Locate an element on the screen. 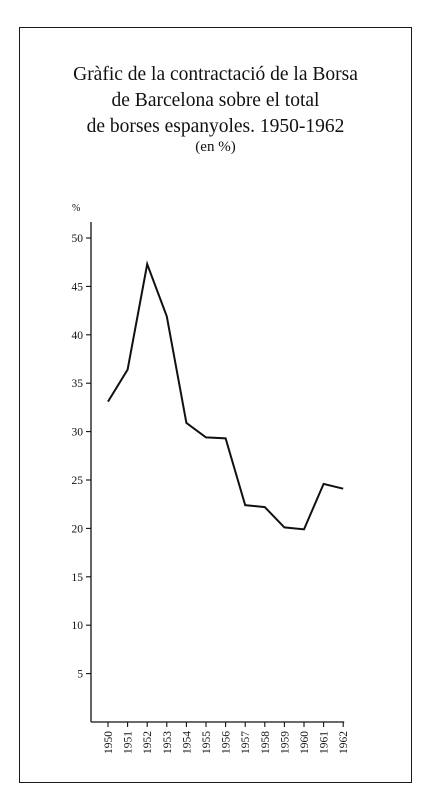  y-tick-label: 10 is located at coordinates (78, 626).